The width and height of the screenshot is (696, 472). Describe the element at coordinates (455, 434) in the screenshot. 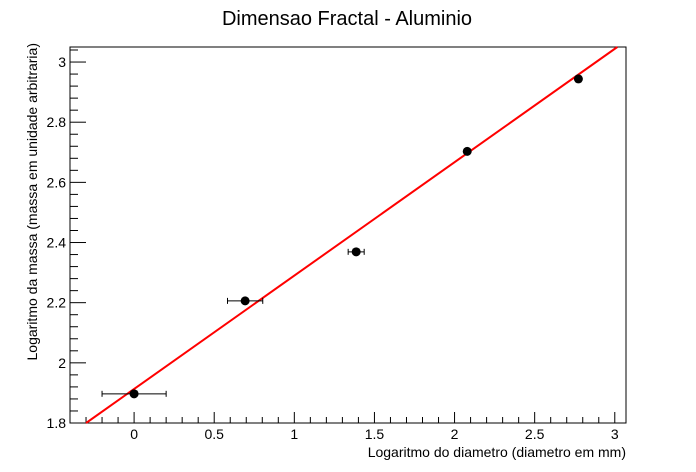

I see `x-tick-label: 2` at that location.